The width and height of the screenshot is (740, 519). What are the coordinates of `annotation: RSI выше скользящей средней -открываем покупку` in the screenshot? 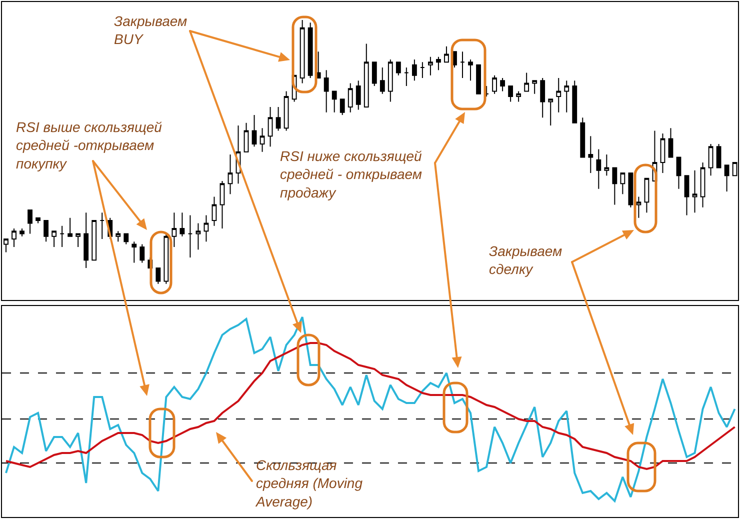 It's located at (89, 145).